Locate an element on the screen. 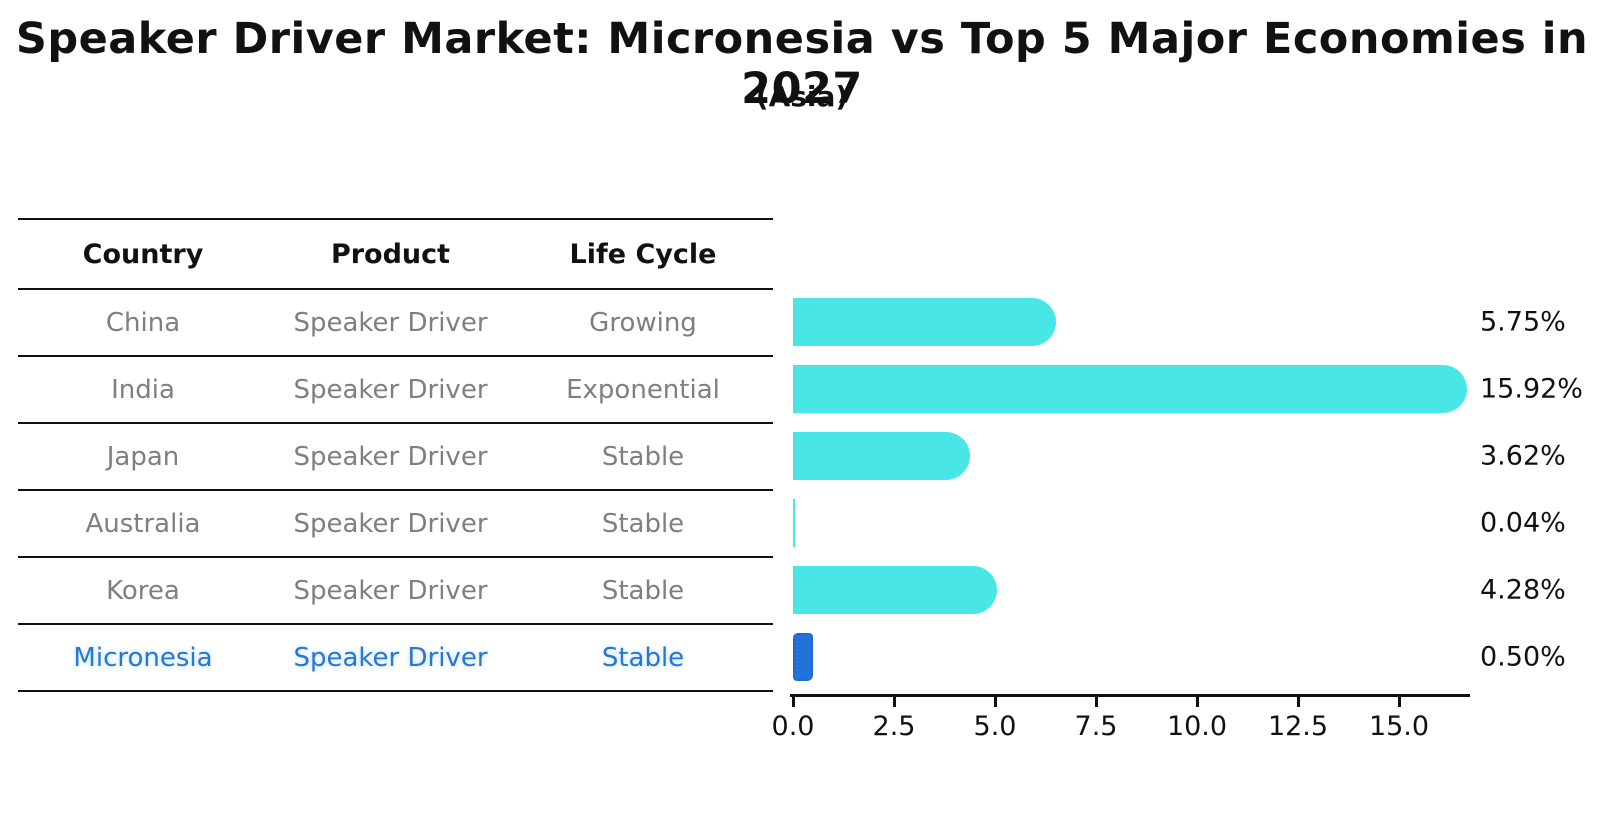 This screenshot has width=1604, height=823. table-row-japan: Japan Speaker Driver Stable is located at coordinates (395, 457).